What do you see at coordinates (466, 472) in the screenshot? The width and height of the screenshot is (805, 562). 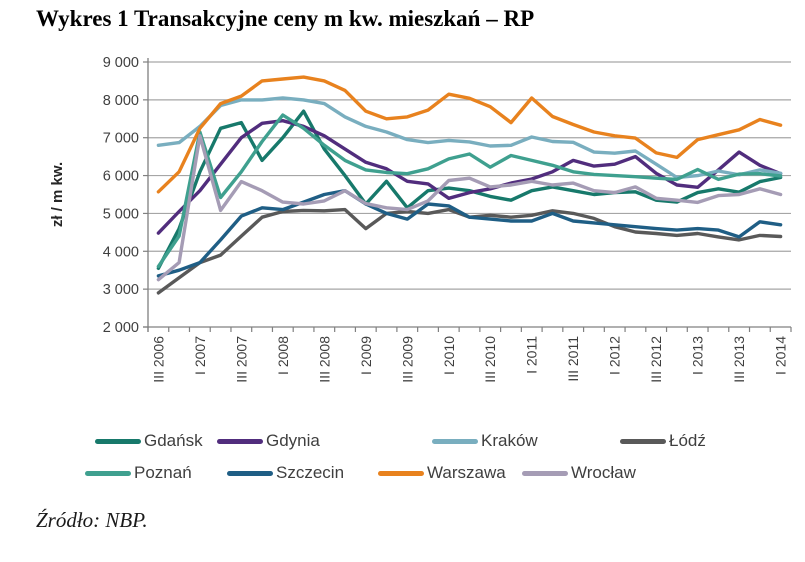 I see `legend-label: Warszawa` at bounding box center [466, 472].